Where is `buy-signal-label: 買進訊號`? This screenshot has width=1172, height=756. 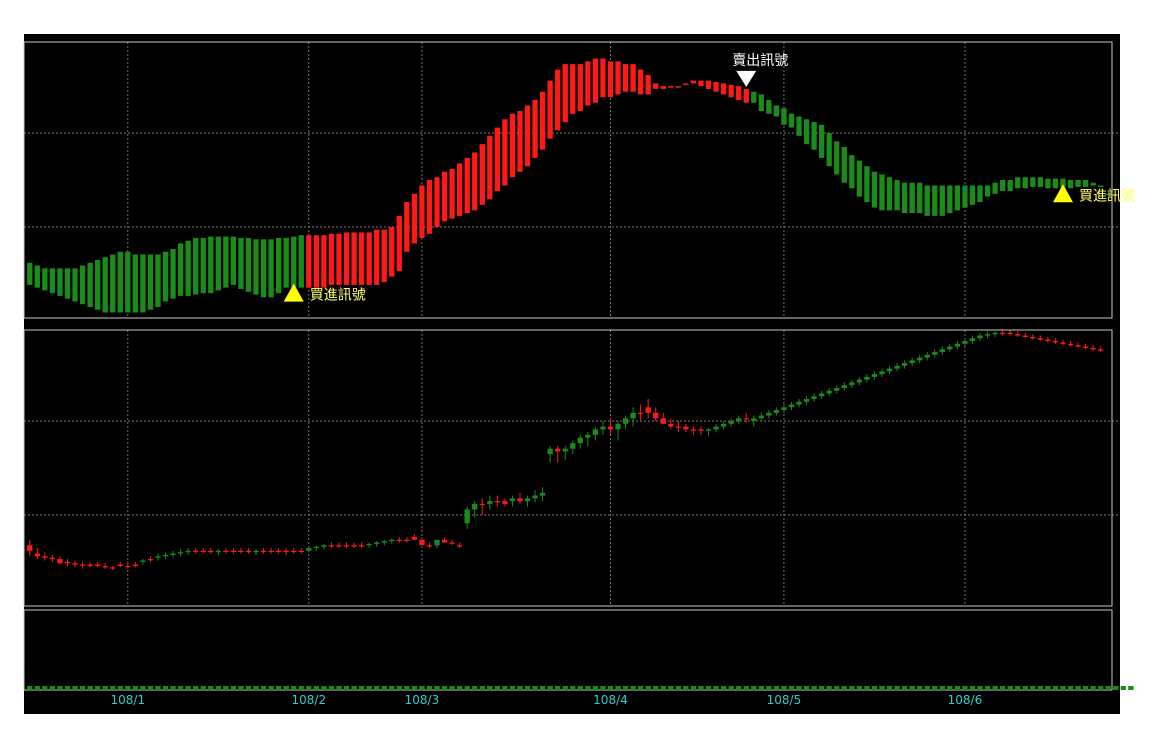 buy-signal-label: 買進訊號 is located at coordinates (338, 296).